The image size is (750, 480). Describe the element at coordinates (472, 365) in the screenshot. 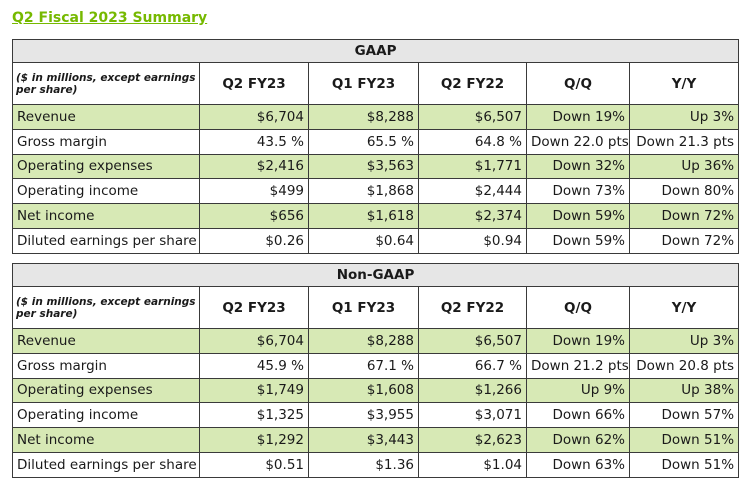

I see `cell: 66.7 %` at that location.